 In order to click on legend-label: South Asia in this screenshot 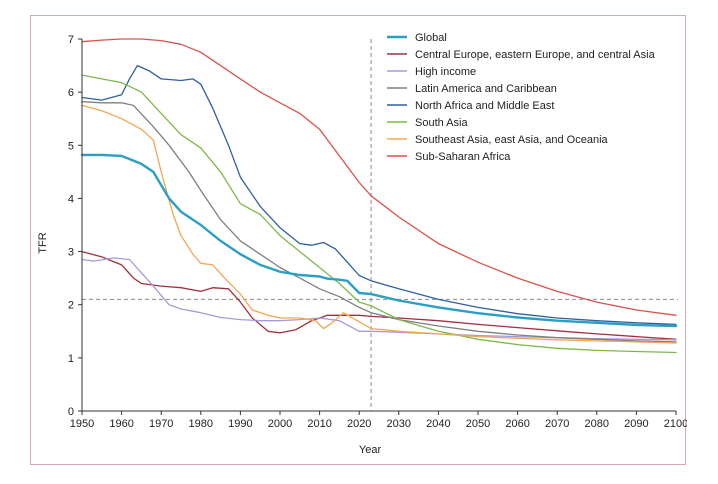, I will do `click(441, 123)`.